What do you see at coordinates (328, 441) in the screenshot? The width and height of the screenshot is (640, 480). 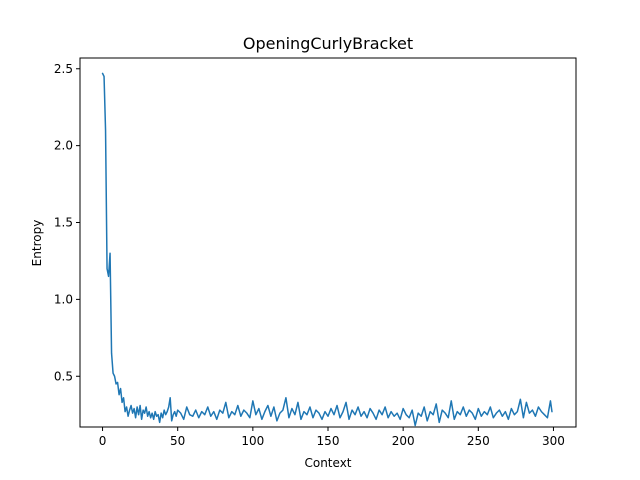 I see `x-tick-label: 150` at bounding box center [328, 441].